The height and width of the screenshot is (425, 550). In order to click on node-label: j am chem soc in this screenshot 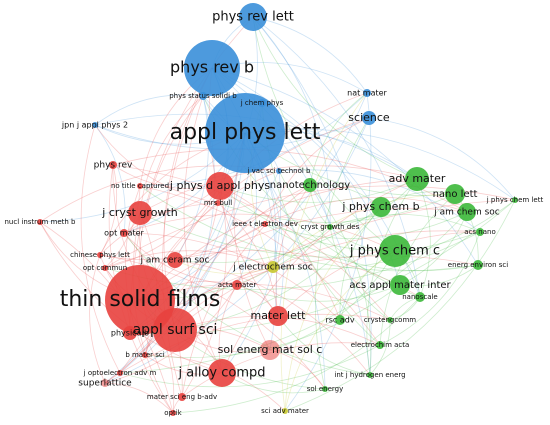, I will do `click(466, 213)`.